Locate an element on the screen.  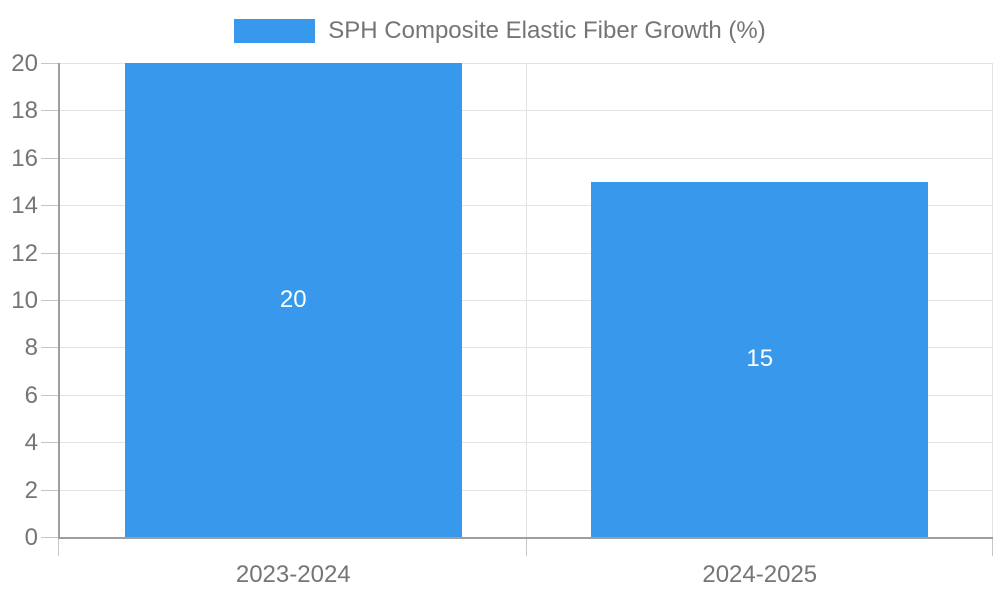
x-axis-line is located at coordinates (525, 538).